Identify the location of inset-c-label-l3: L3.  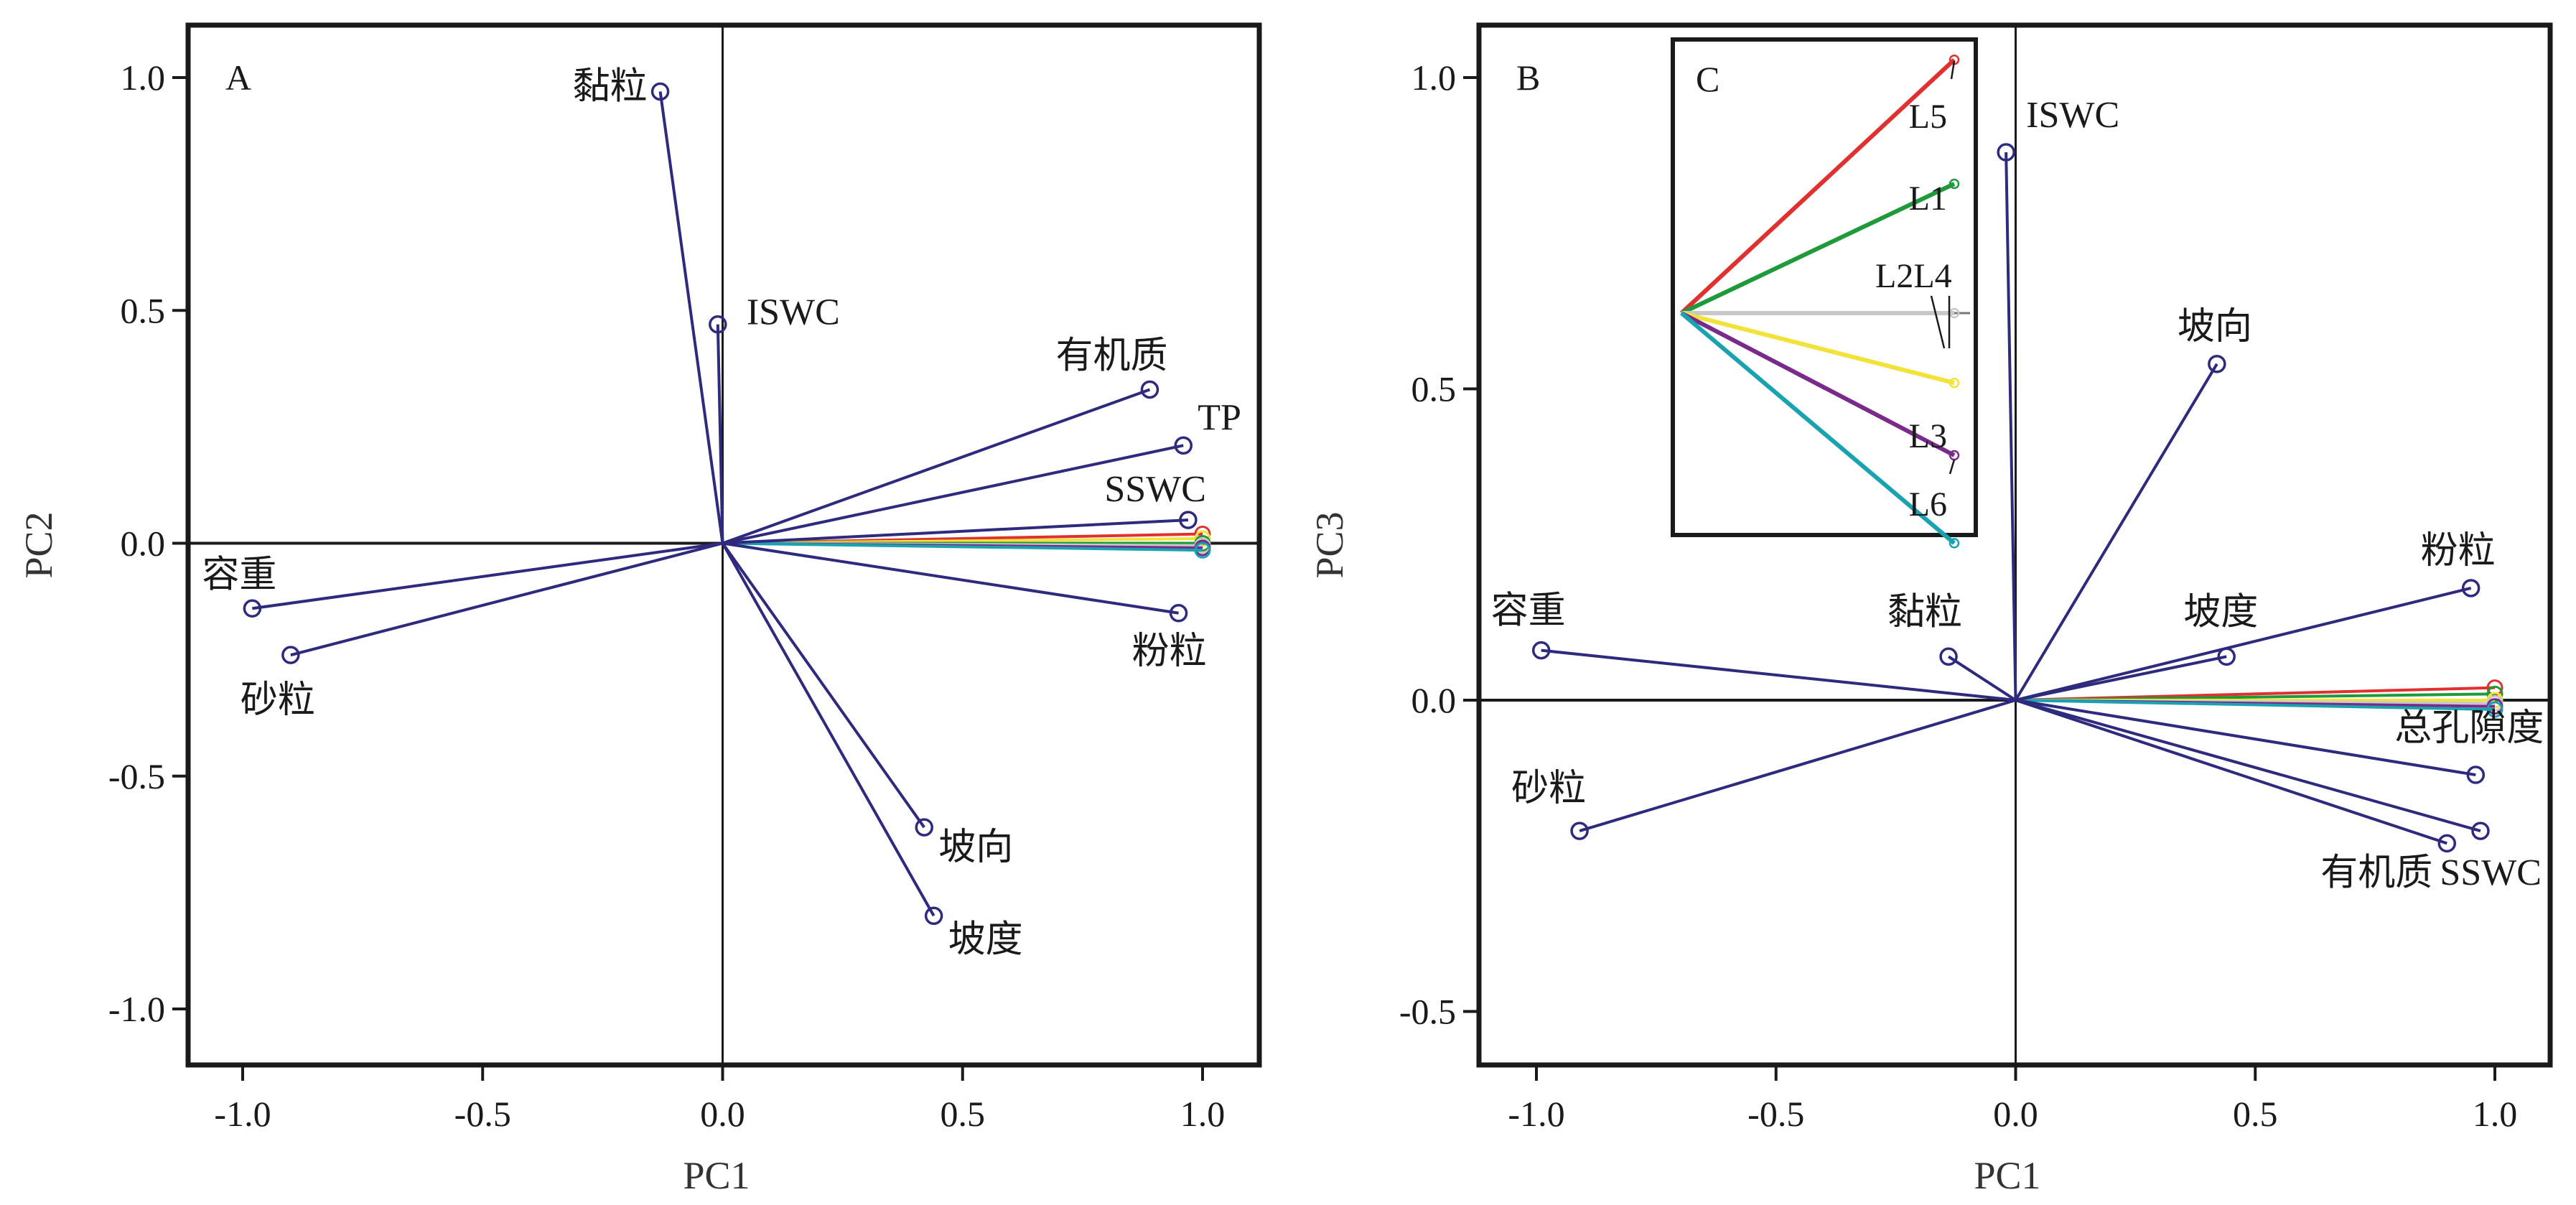
(1928, 436).